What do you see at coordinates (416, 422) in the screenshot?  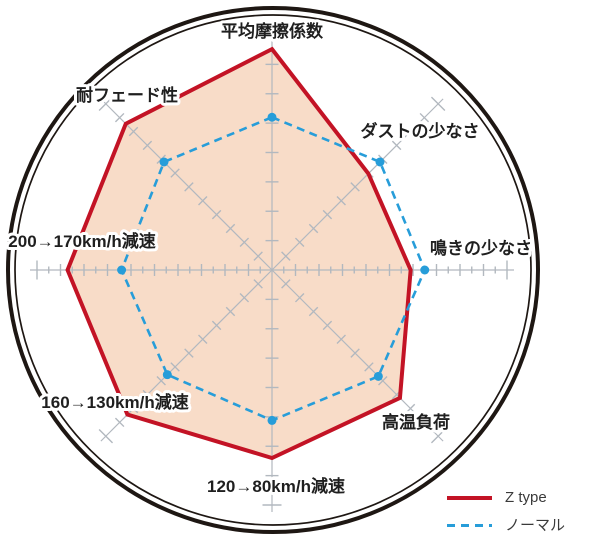 I see `axis-label-3: 高温負荷` at bounding box center [416, 422].